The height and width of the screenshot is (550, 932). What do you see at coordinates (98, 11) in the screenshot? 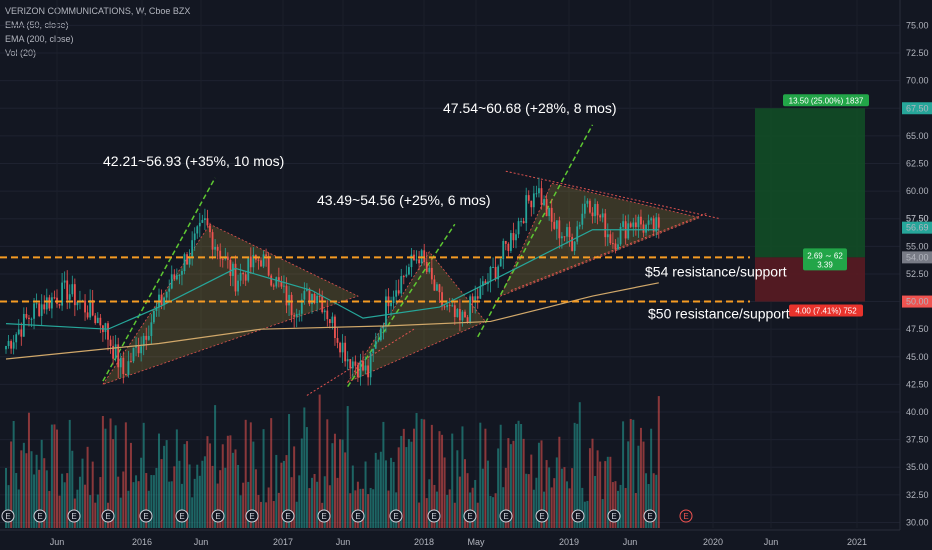
I see `legend-title: VERIZON COMMUNICATIONS, W, Cboe BZX` at bounding box center [98, 11].